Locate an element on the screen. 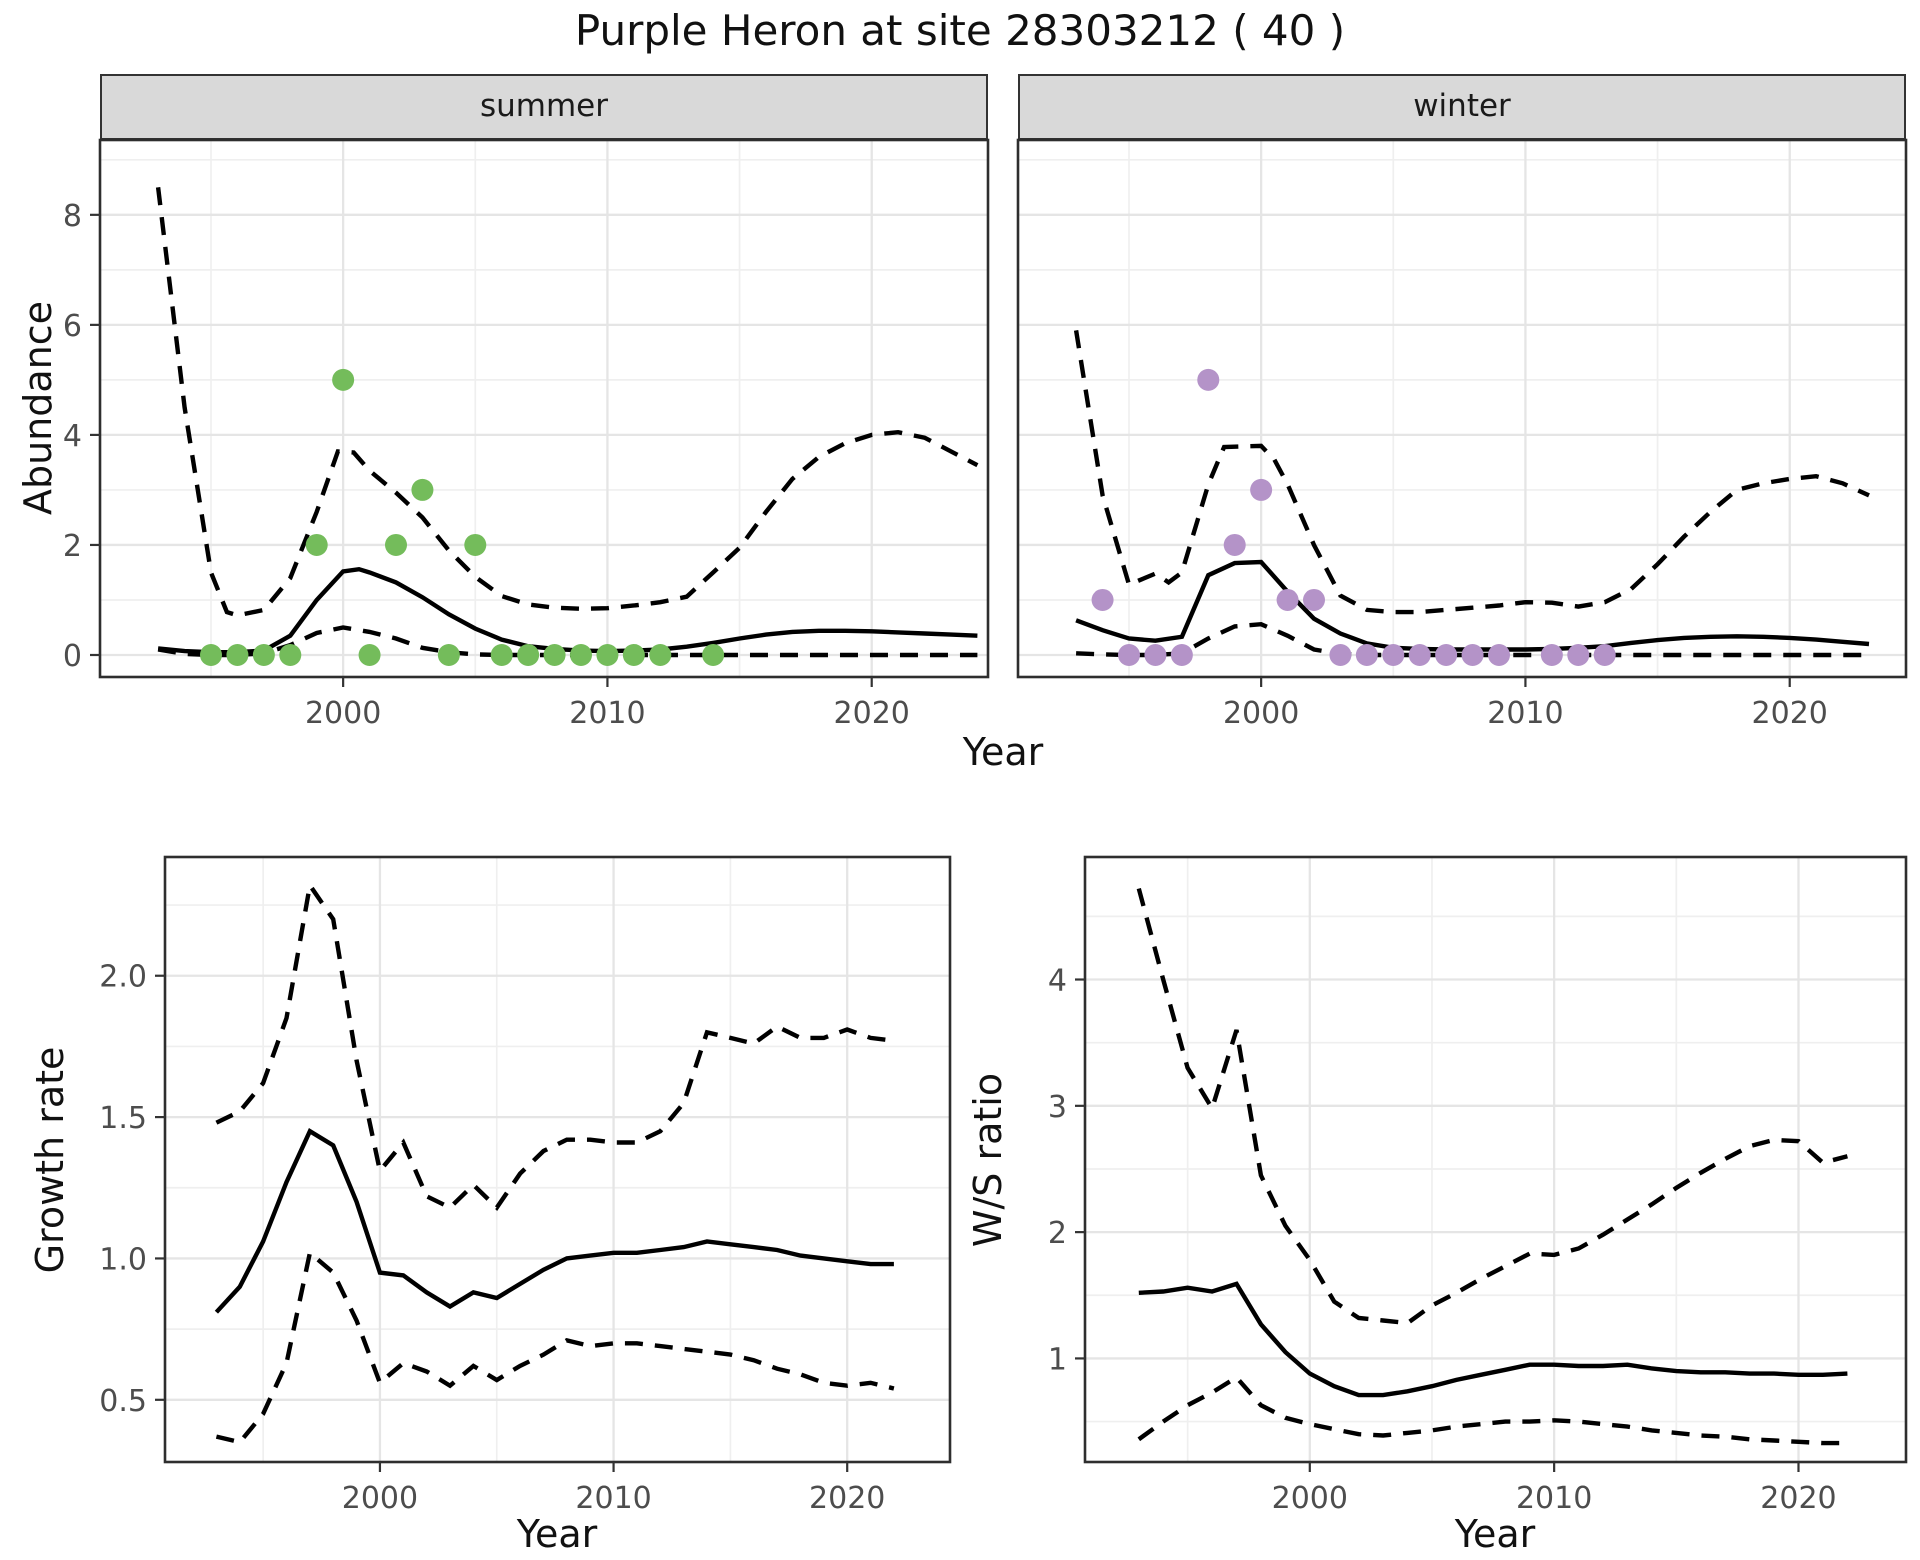 The height and width of the screenshot is (1560, 1920). y-tick-label: 0 is located at coordinates (72, 656).